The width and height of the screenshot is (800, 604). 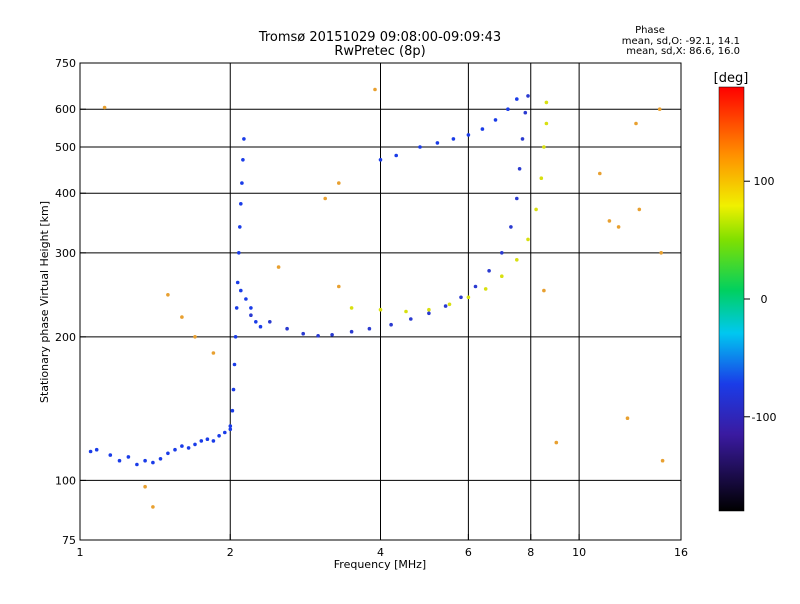 I want to click on y-axis-label: Stationary phase Virtual Height [km], so click(x=44, y=302).